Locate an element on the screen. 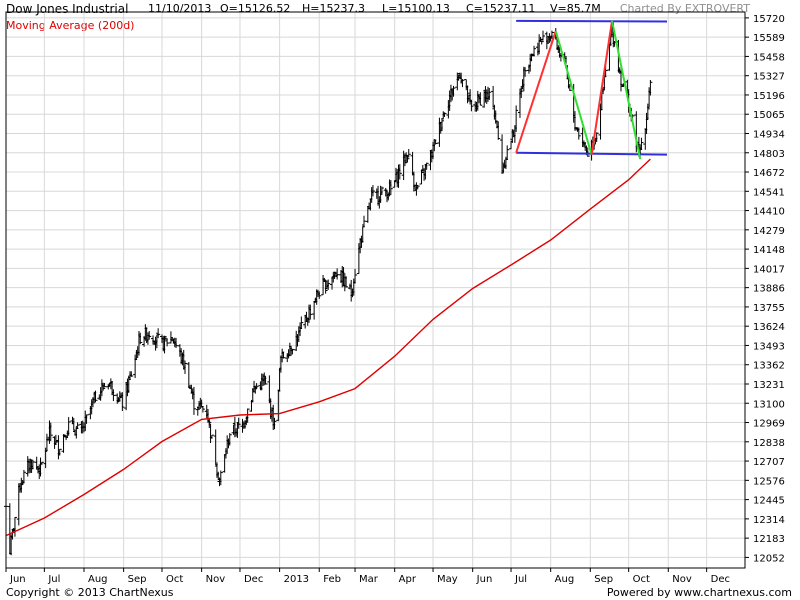 The height and width of the screenshot is (600, 800). y-tick-label: 13231 is located at coordinates (769, 385).